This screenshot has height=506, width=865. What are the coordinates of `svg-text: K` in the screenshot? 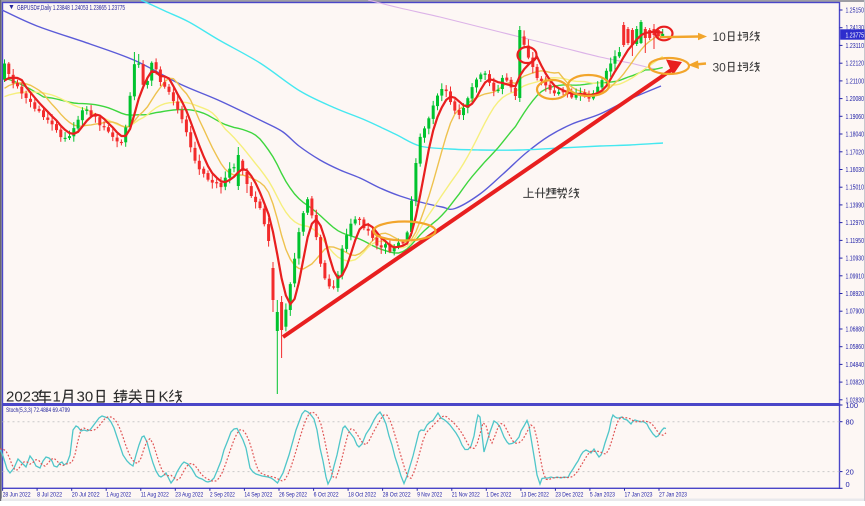 It's located at (164, 397).